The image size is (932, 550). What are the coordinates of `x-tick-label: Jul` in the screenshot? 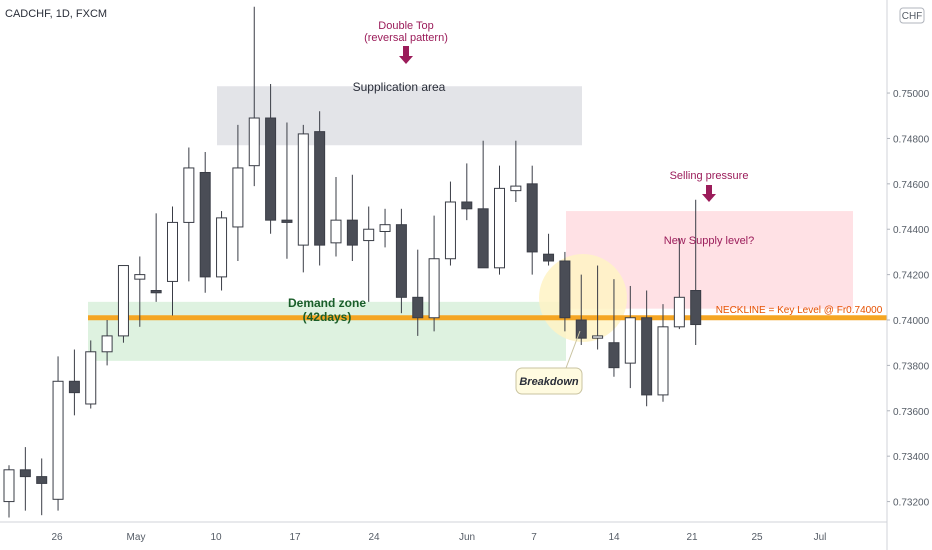 It's located at (820, 537).